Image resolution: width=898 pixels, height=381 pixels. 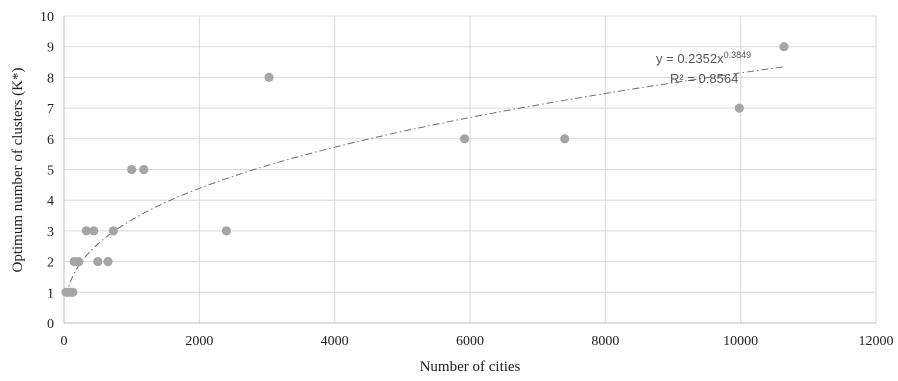 What do you see at coordinates (50, 140) in the screenshot?
I see `y-tick-label: 6` at bounding box center [50, 140].